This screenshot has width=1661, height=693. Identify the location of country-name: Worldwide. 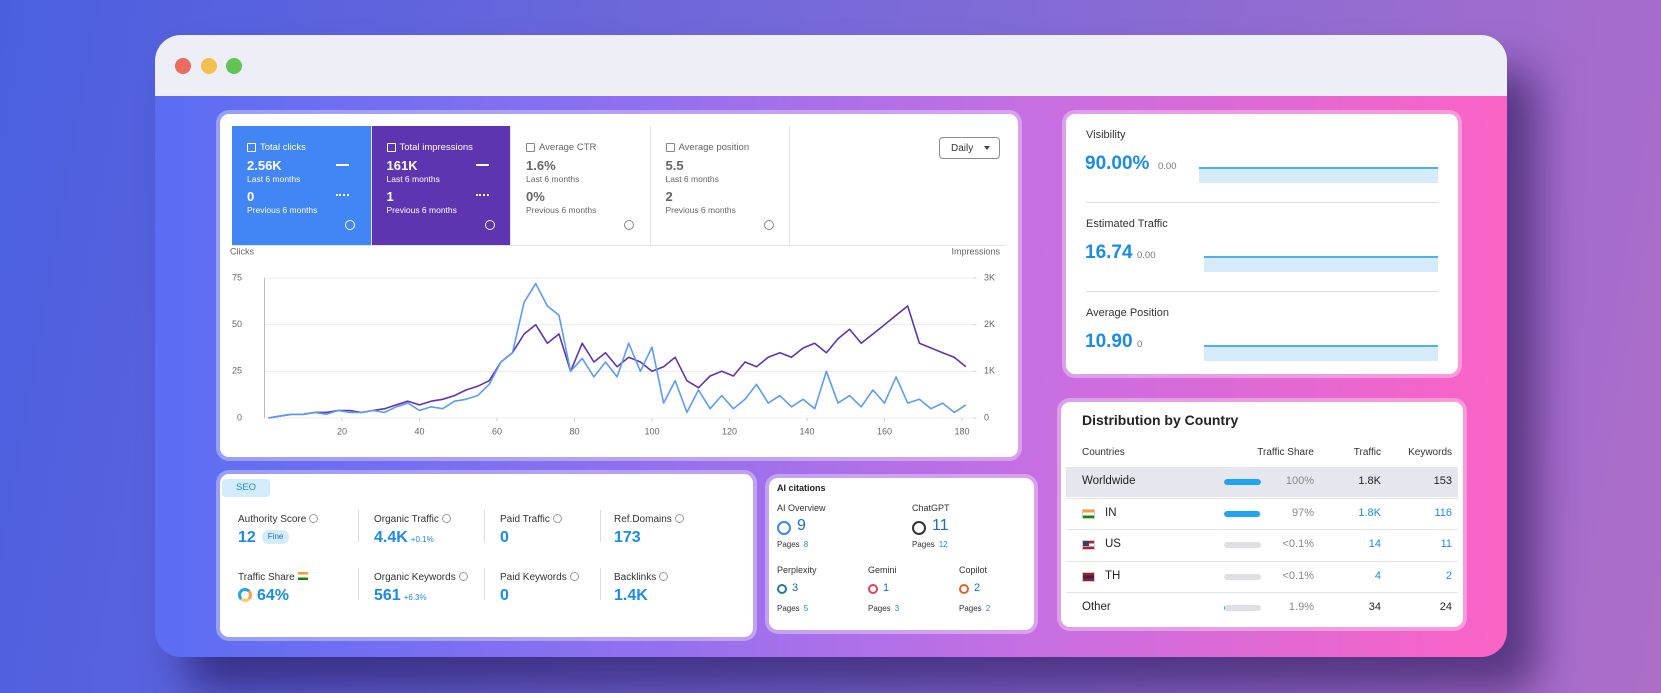
(1109, 481).